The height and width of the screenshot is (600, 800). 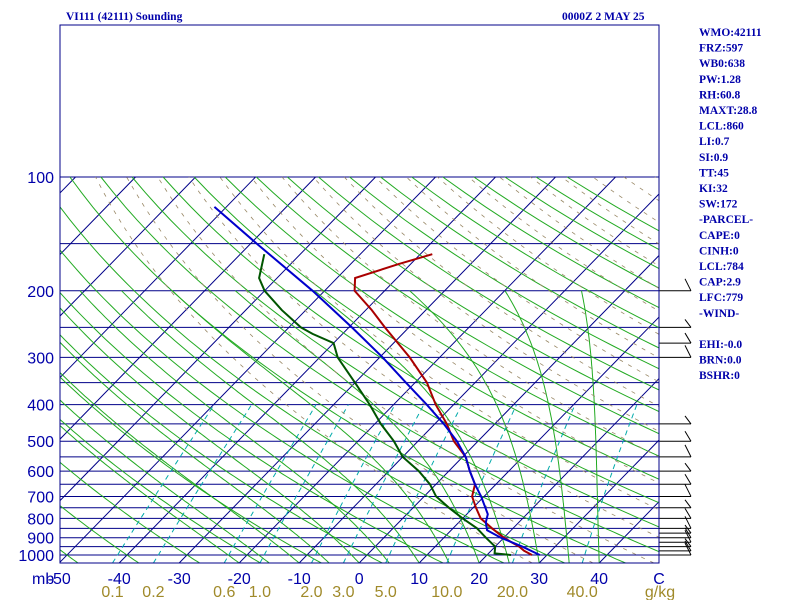 What do you see at coordinates (722, 64) in the screenshot?
I see `stat-line: WB0:638` at bounding box center [722, 64].